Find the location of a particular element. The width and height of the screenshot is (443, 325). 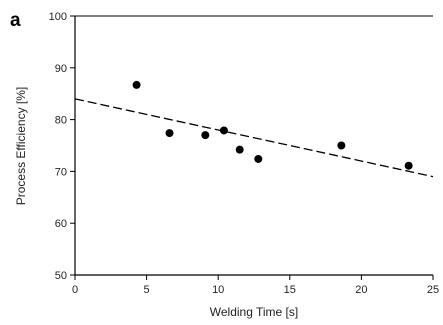

panel-label: a is located at coordinates (15, 20).